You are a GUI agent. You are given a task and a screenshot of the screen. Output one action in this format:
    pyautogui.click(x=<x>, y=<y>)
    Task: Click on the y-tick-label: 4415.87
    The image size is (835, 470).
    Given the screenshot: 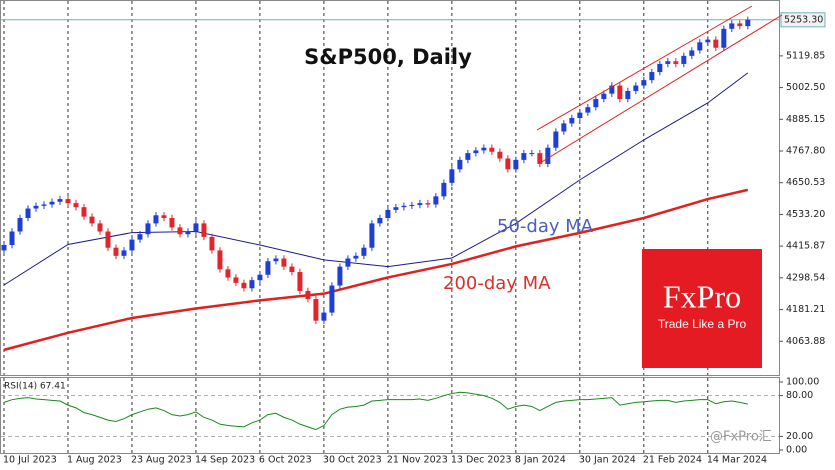 What is the action you would take?
    pyautogui.click(x=805, y=246)
    